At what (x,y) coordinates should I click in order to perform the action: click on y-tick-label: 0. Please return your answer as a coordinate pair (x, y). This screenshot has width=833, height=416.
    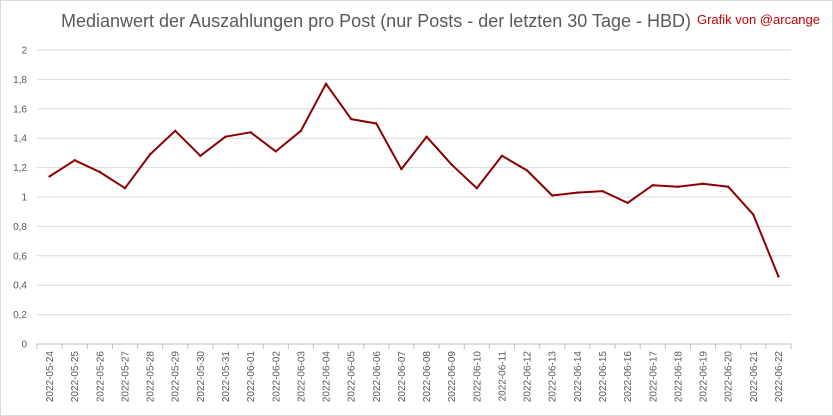
    Looking at the image, I should click on (24, 345).